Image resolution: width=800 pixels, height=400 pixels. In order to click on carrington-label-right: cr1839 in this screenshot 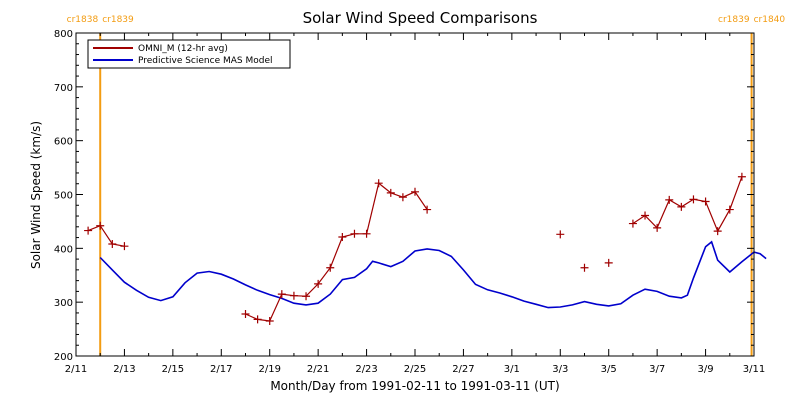, I will do `click(118, 20)`.